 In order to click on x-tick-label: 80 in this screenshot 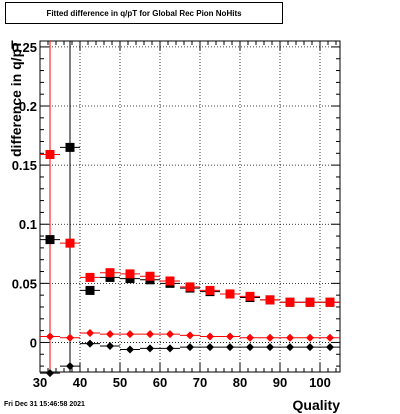, I will do `click(240, 382)`.